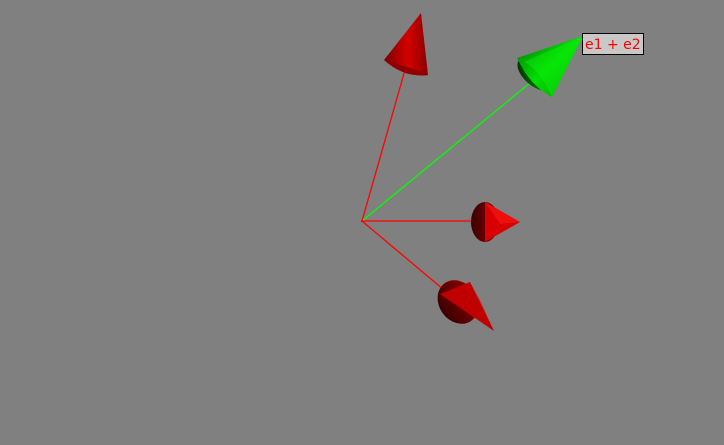  I want to click on vector-shaft-up, so click(383, 145).